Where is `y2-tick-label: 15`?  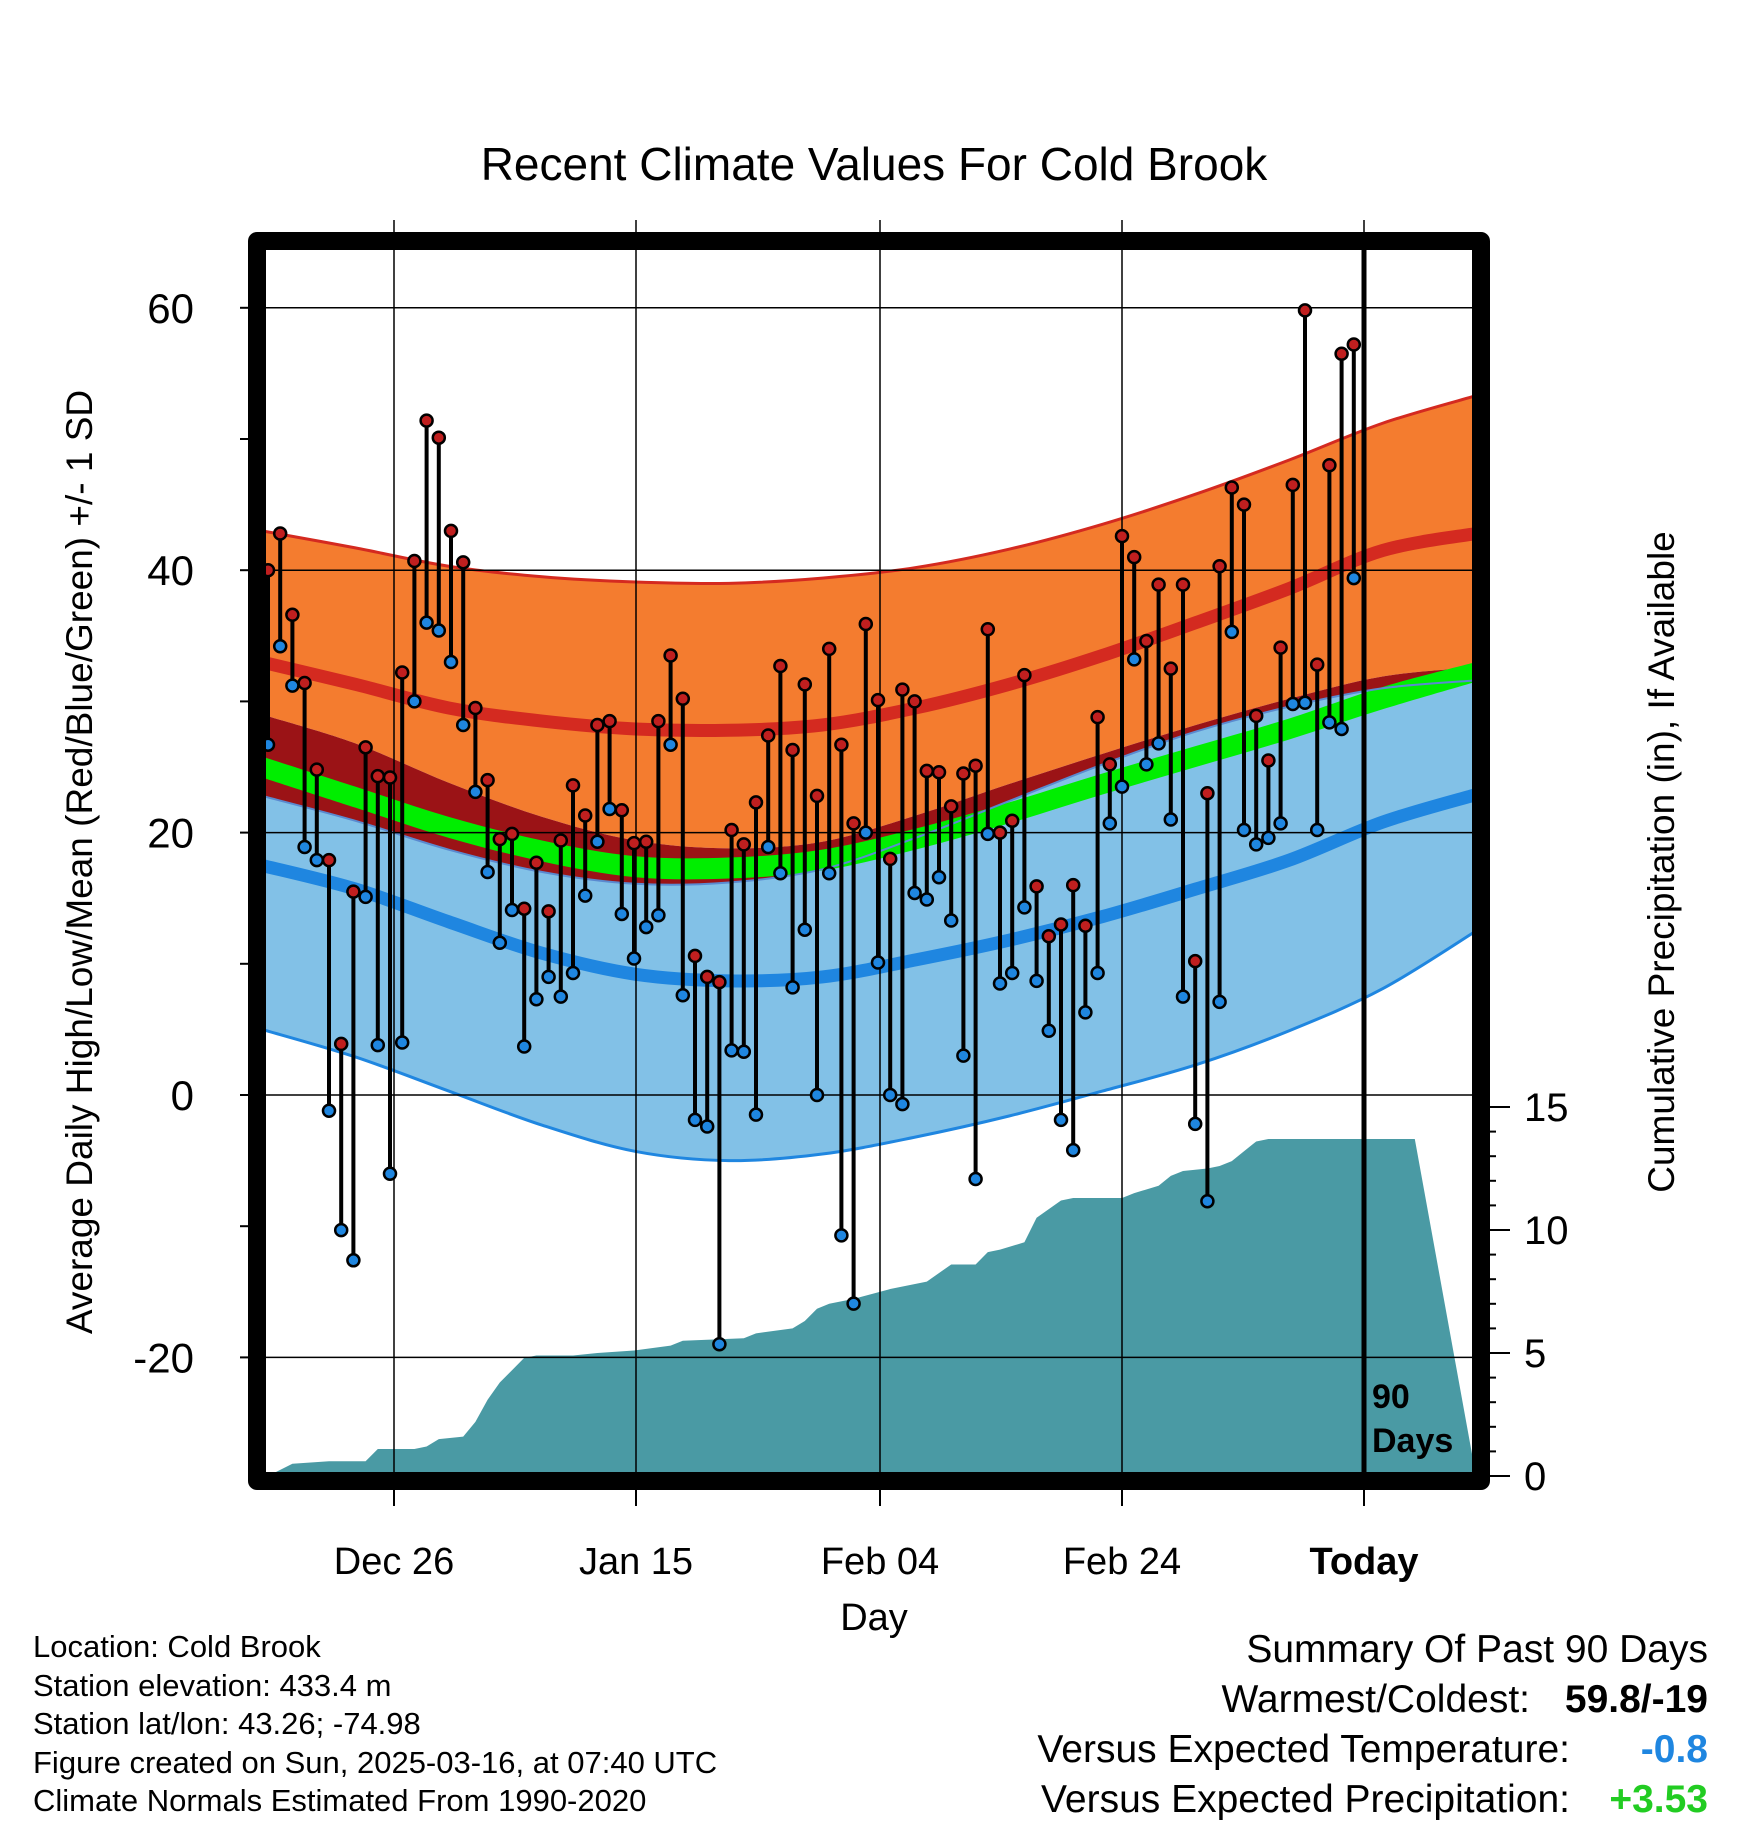
y2-tick-label: 15 is located at coordinates (1546, 1108).